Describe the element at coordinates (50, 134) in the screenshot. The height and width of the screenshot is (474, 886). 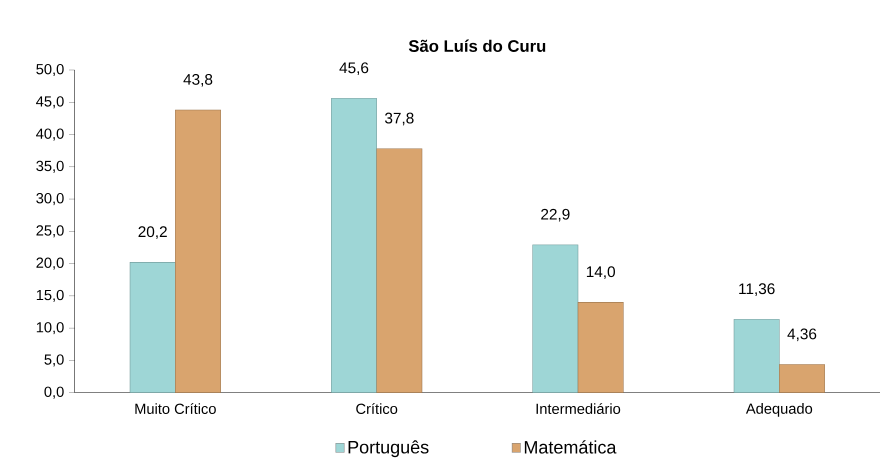
I see `y-tick-label: 40,0` at that location.